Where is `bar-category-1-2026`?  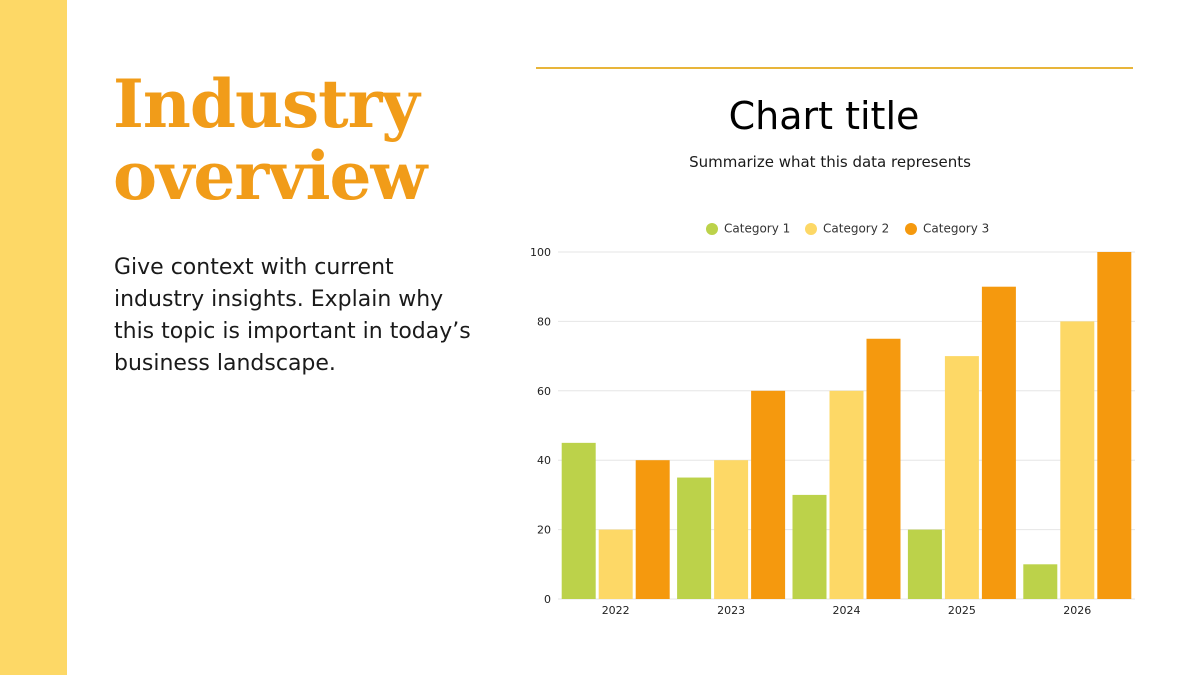 bar-category-1-2026 is located at coordinates (1040, 581).